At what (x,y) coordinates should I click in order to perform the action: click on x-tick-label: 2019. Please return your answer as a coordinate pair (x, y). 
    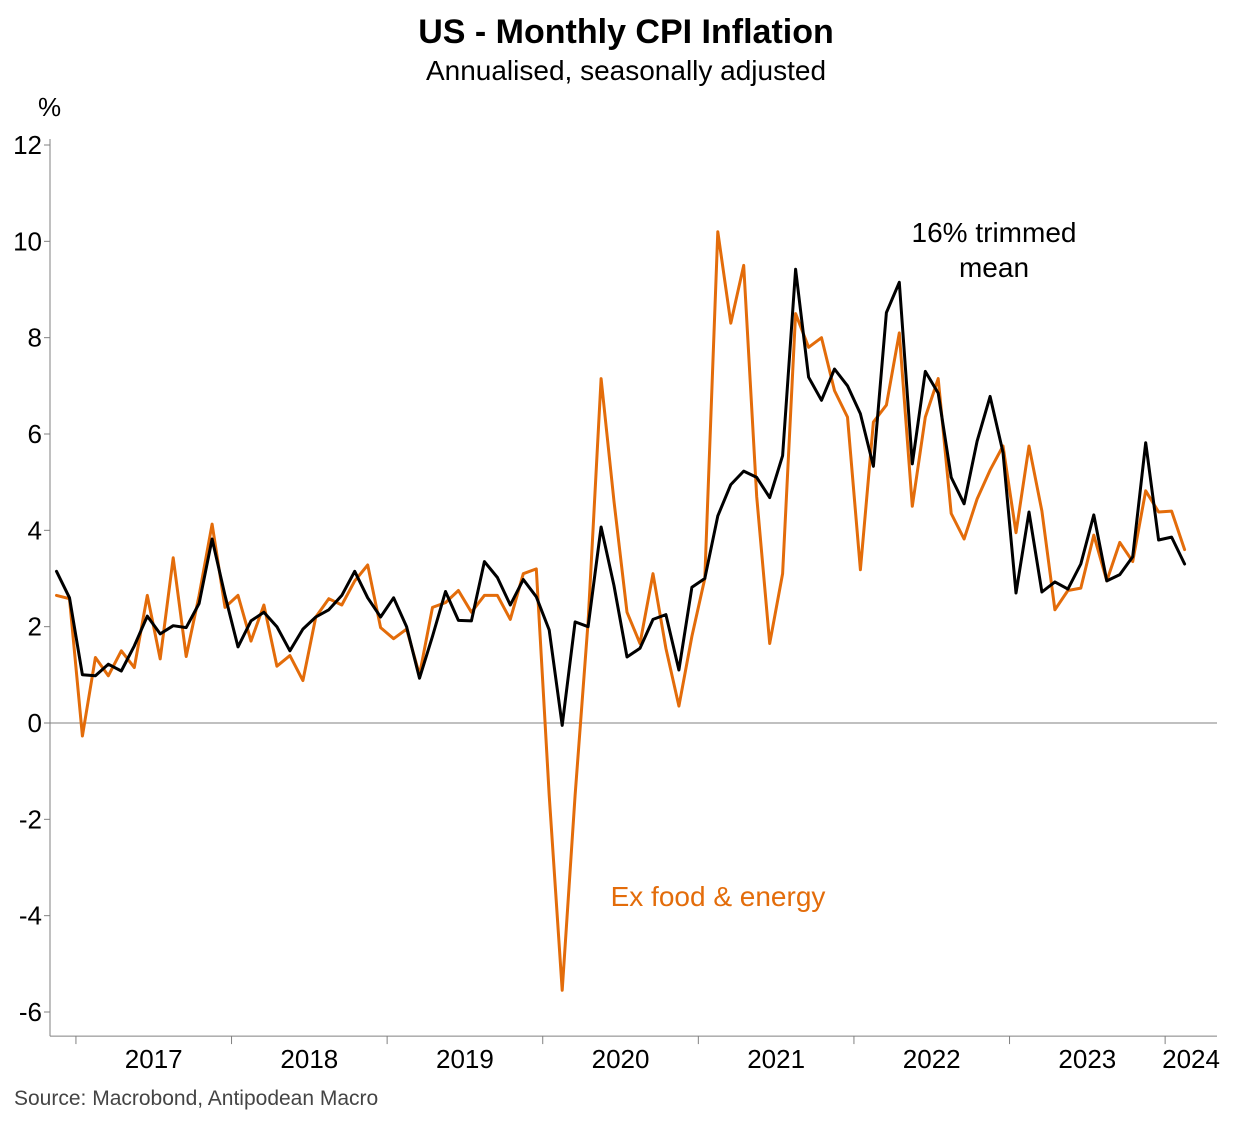
    Looking at the image, I should click on (465, 1059).